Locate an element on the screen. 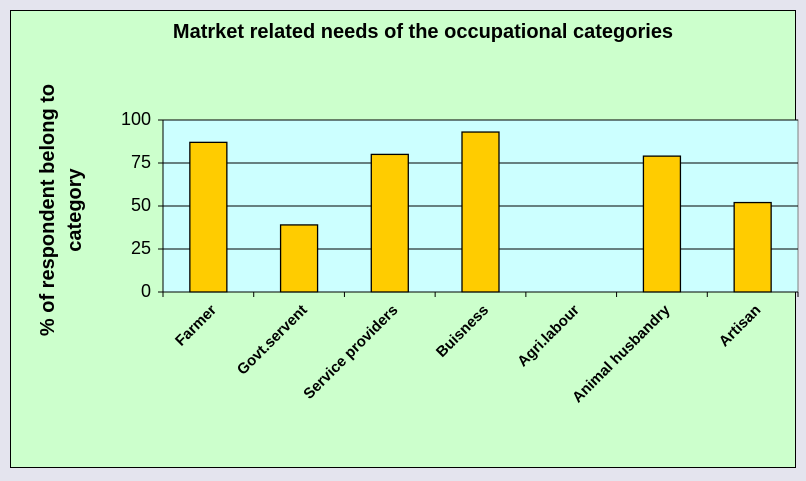 The height and width of the screenshot is (481, 806). y-tick-label: 100 is located at coordinates (136, 119).